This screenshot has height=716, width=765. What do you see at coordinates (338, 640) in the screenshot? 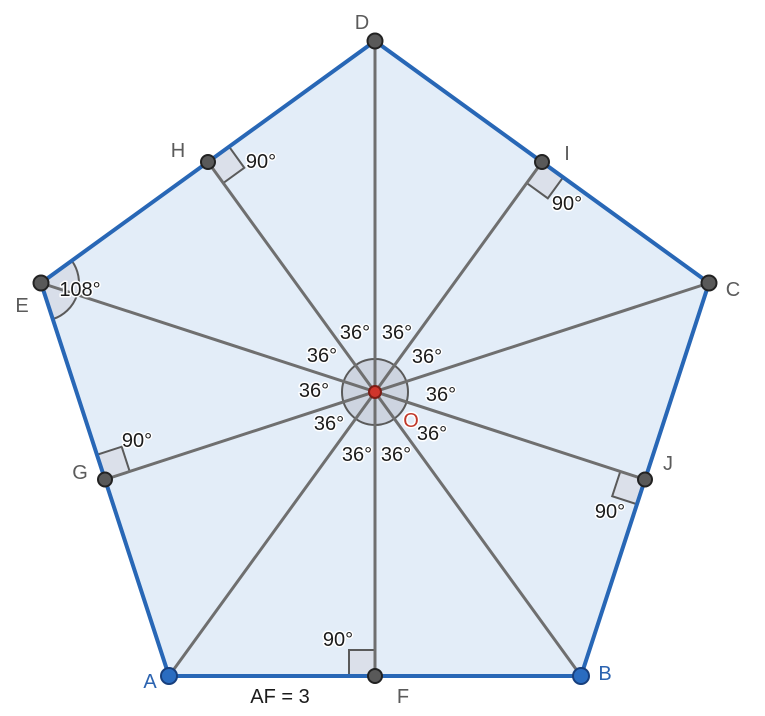
I see `angle-label-90-F: 90°` at bounding box center [338, 640].